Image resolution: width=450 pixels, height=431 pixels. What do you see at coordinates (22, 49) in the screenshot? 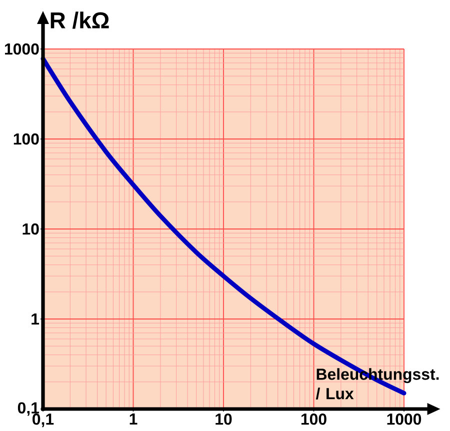
I see `y-tick-label: 1000` at bounding box center [22, 49].